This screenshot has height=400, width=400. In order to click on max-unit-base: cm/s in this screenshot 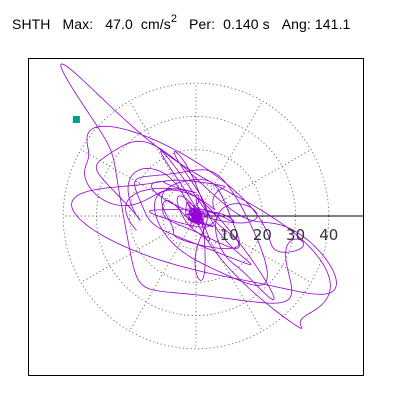, I will do `click(155, 23)`.